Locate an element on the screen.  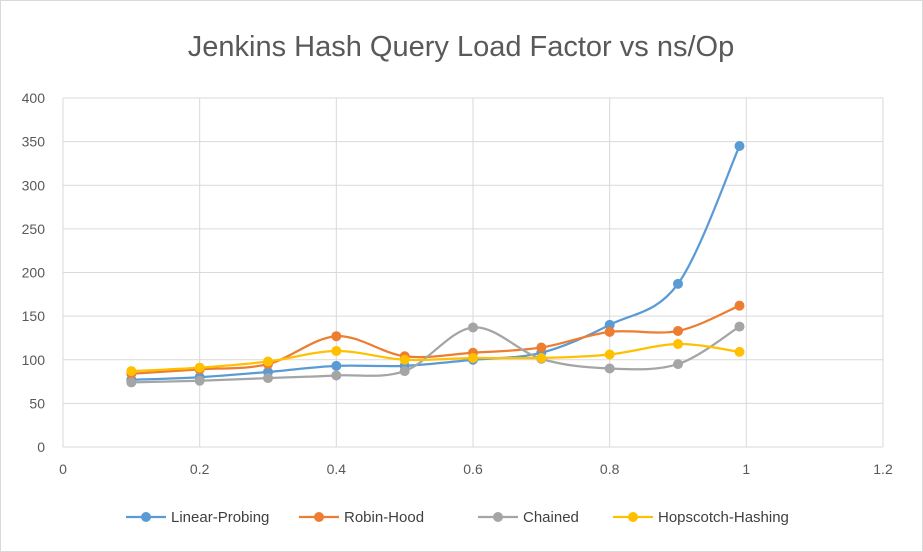
y-tick-label: 400 is located at coordinates (34, 98).